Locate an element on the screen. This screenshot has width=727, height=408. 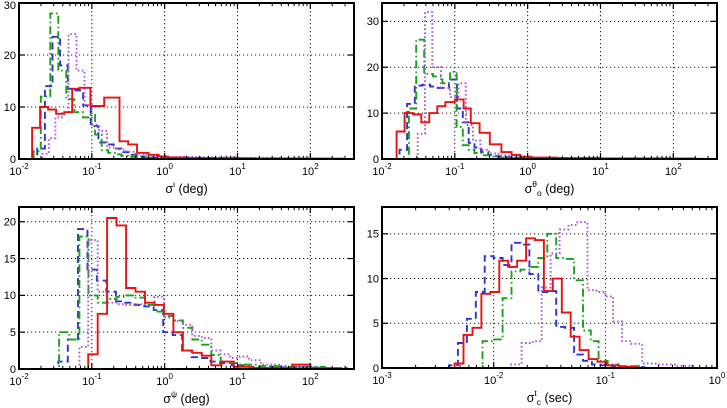
series-magenta-dotted is located at coordinates (186, 96).